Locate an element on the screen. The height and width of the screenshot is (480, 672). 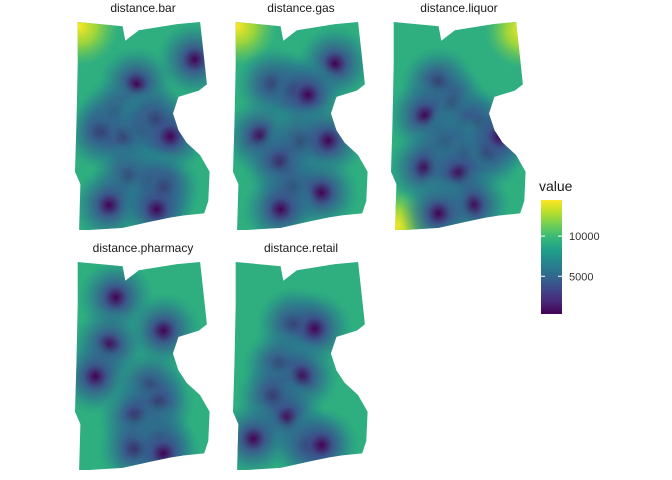
facet-strip-label: distance.liquor is located at coordinates (458, 8).